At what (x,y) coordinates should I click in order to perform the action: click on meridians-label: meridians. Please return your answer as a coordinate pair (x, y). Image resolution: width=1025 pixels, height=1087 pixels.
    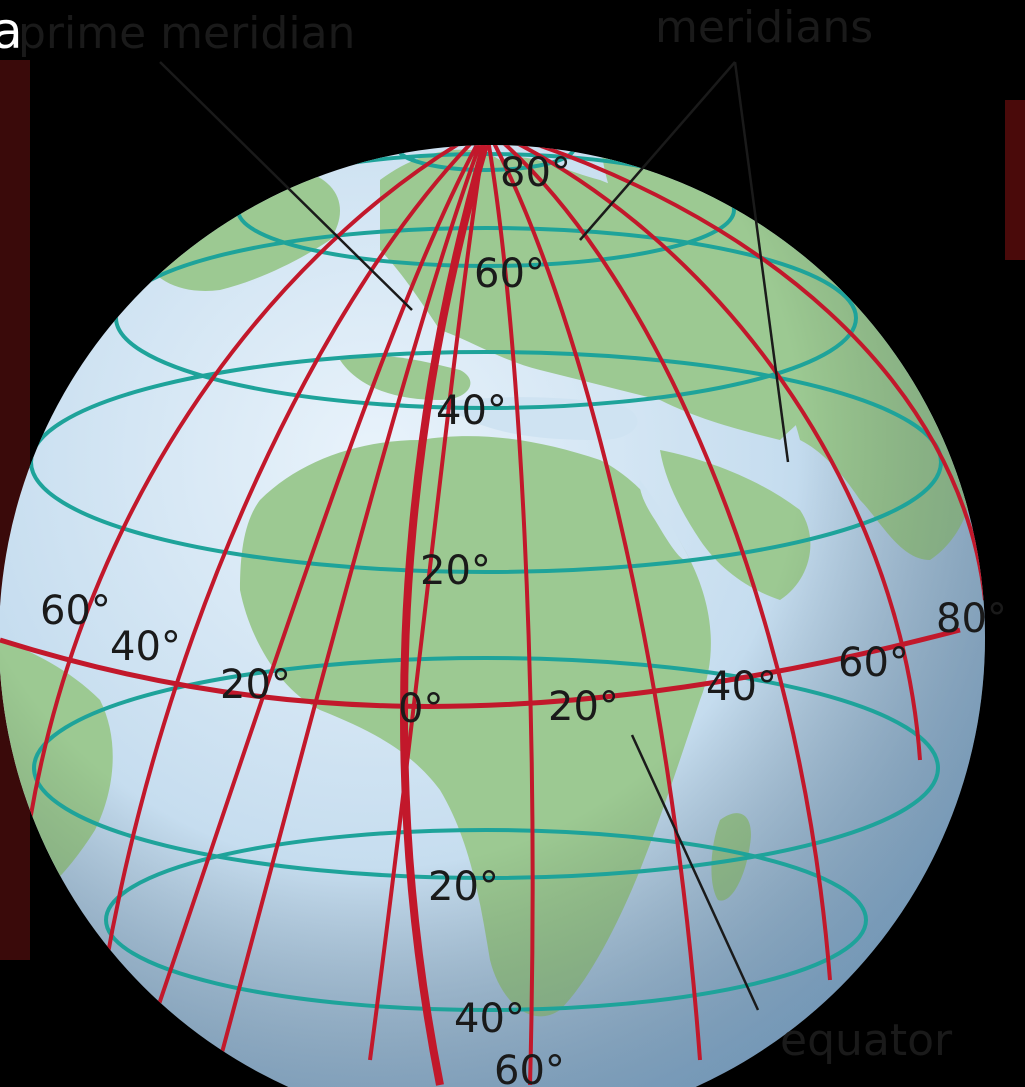
    Looking at the image, I should click on (764, 27).